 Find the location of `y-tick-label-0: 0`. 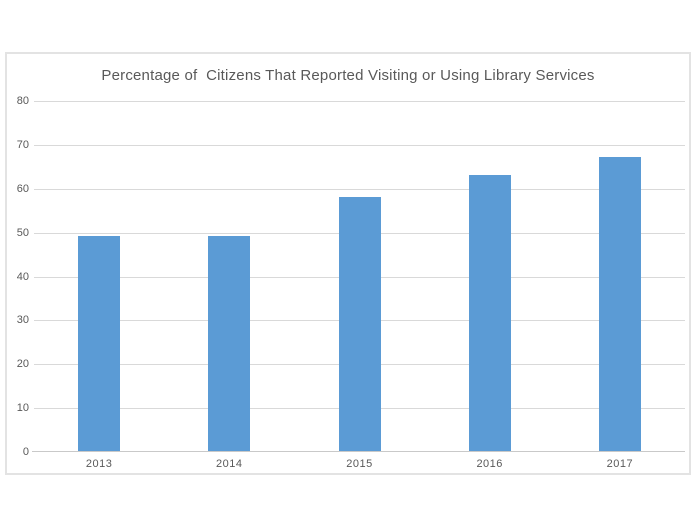

y-tick-label-0: 0 is located at coordinates (25, 452).